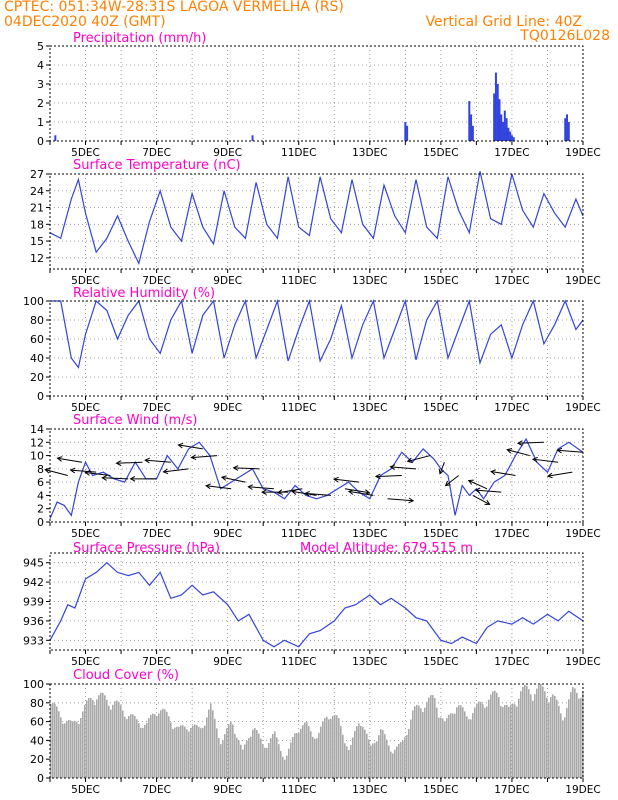 This screenshot has width=618, height=800. I want to click on y-tick-label: 945, so click(33, 563).